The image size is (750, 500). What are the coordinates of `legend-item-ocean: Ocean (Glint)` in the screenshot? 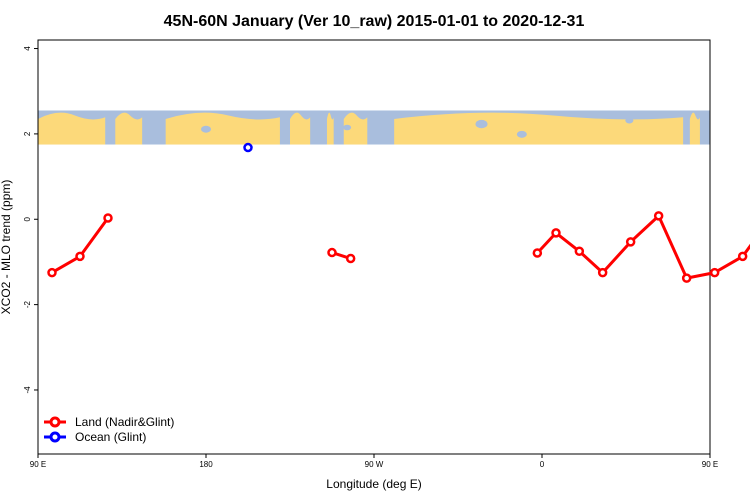 It's located at (95, 437).